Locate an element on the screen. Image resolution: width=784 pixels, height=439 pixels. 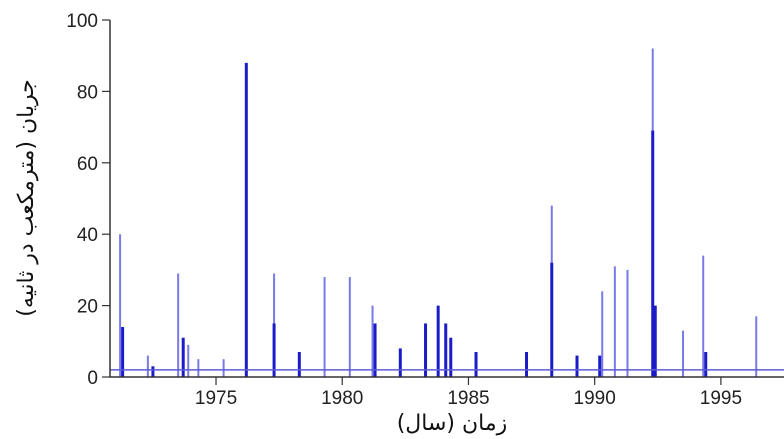
y-tick-label: 0 is located at coordinates (92, 378).